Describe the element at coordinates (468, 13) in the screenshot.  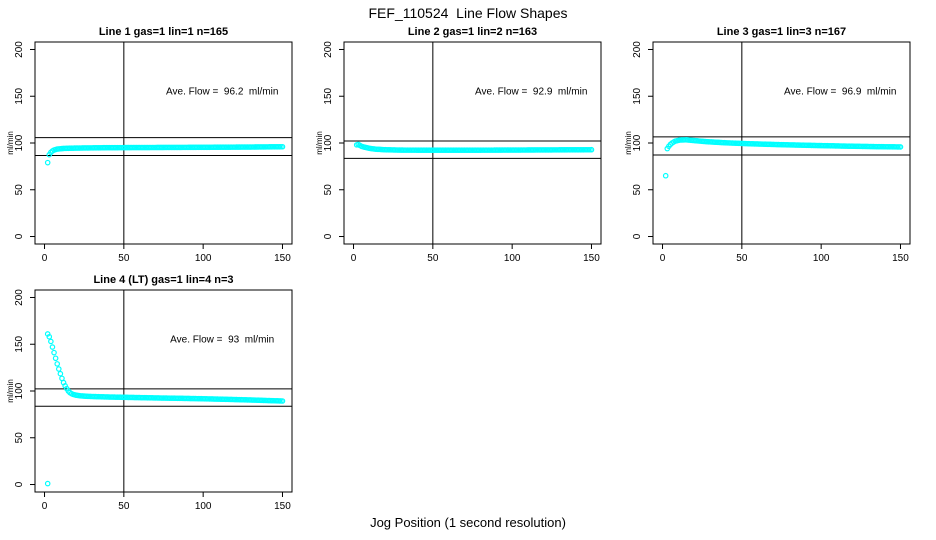
I see `figure-title: FEF_110524 Line Flow Shapes` at that location.